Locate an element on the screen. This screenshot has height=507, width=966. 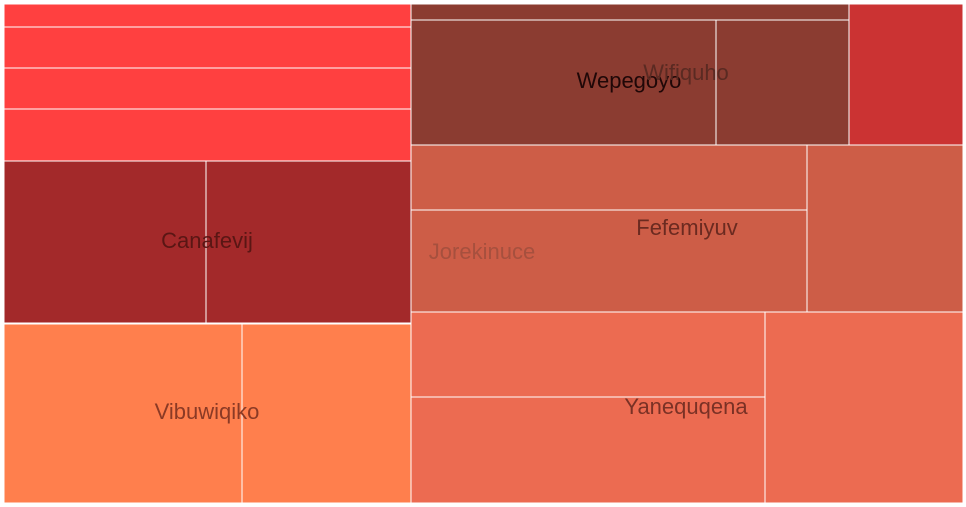
treemap-label-fefemiyuv: Fefemiyuv is located at coordinates (686, 227).